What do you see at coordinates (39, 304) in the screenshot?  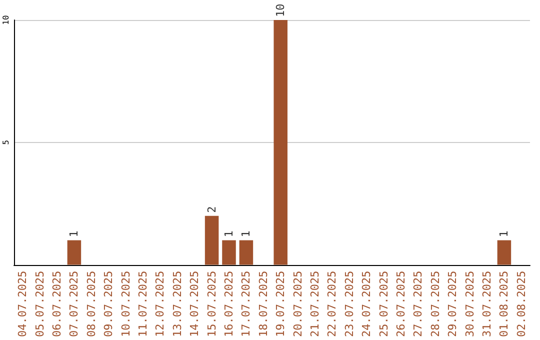 I see `x-tick-label: 05.07.2025` at bounding box center [39, 304].